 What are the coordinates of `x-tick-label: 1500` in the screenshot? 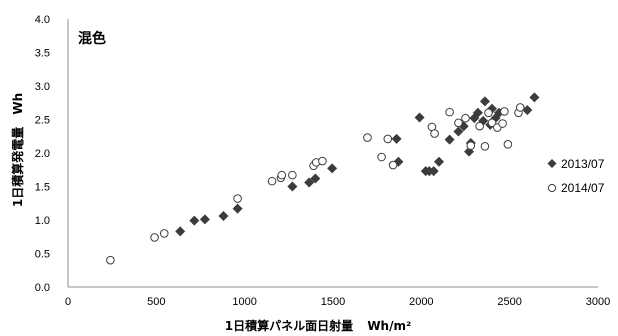 It's located at (333, 302).